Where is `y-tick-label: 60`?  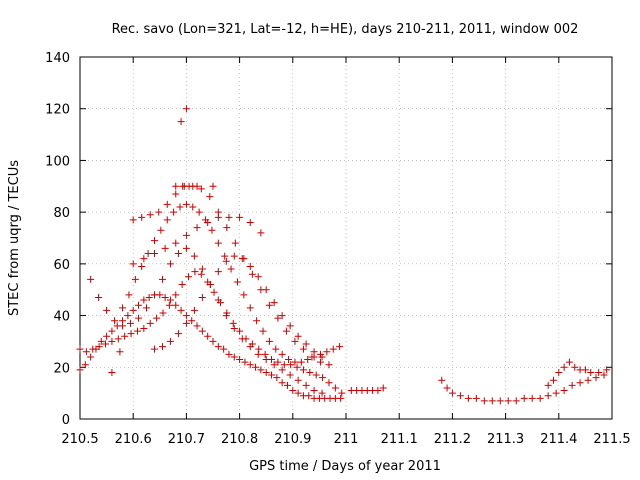
y-tick-label: 60 is located at coordinates (61, 265).